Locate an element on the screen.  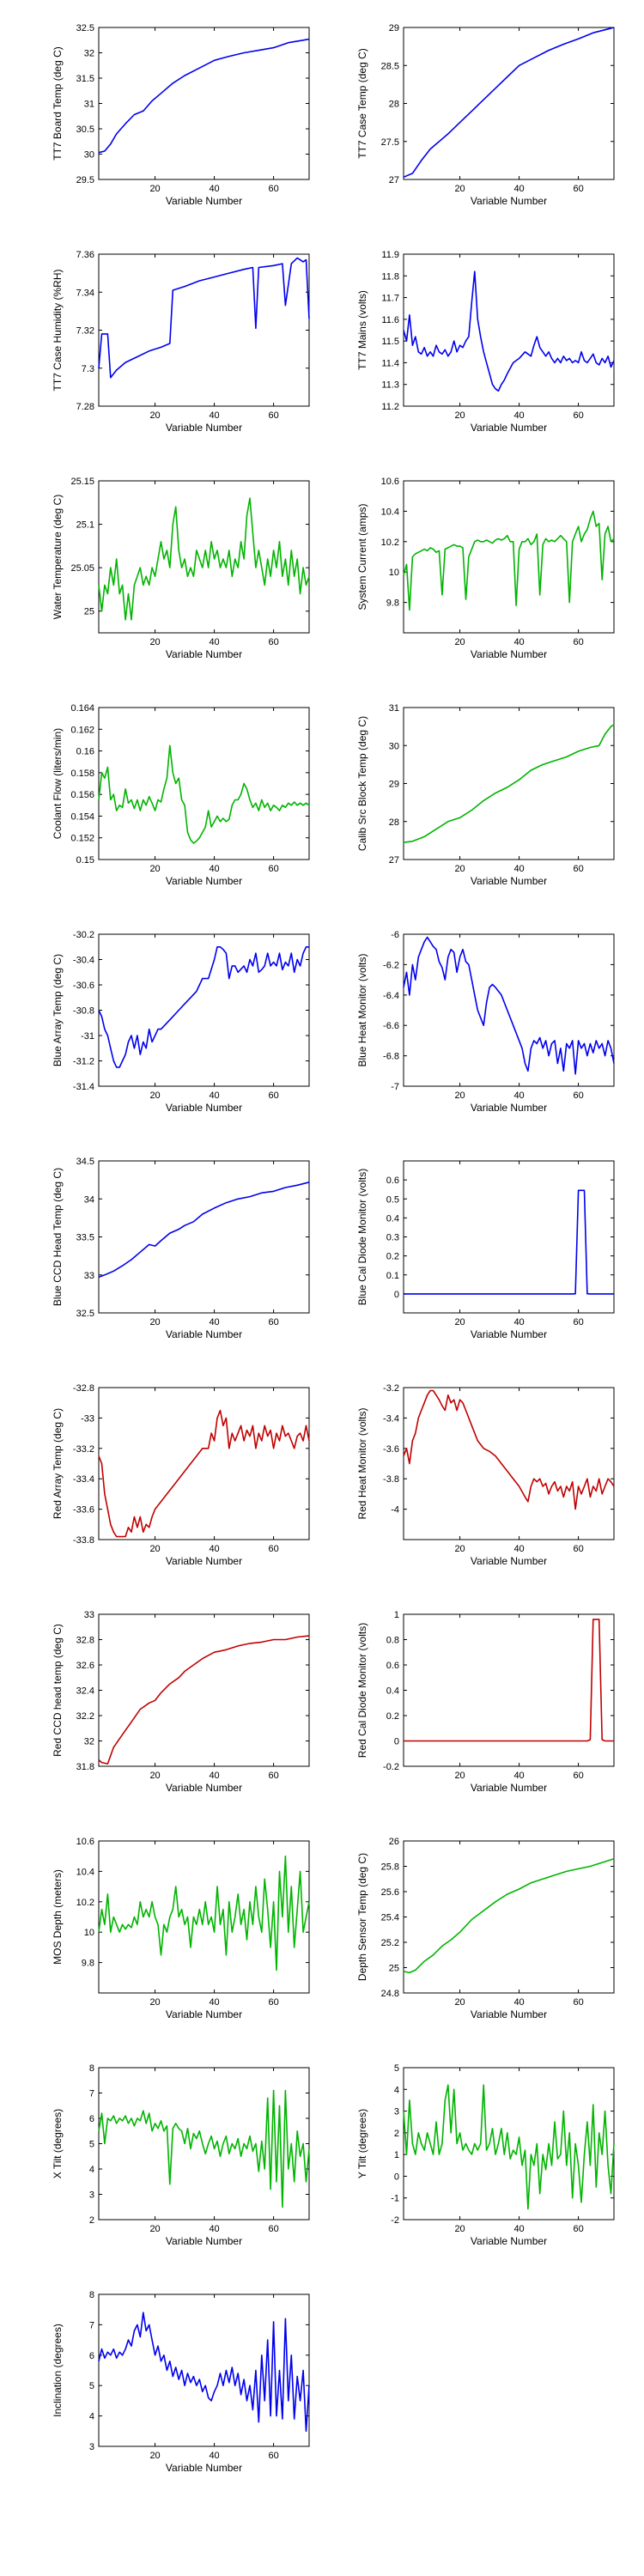
y-axis-label: Water Temperature (deg C) is located at coordinates (58, 557).